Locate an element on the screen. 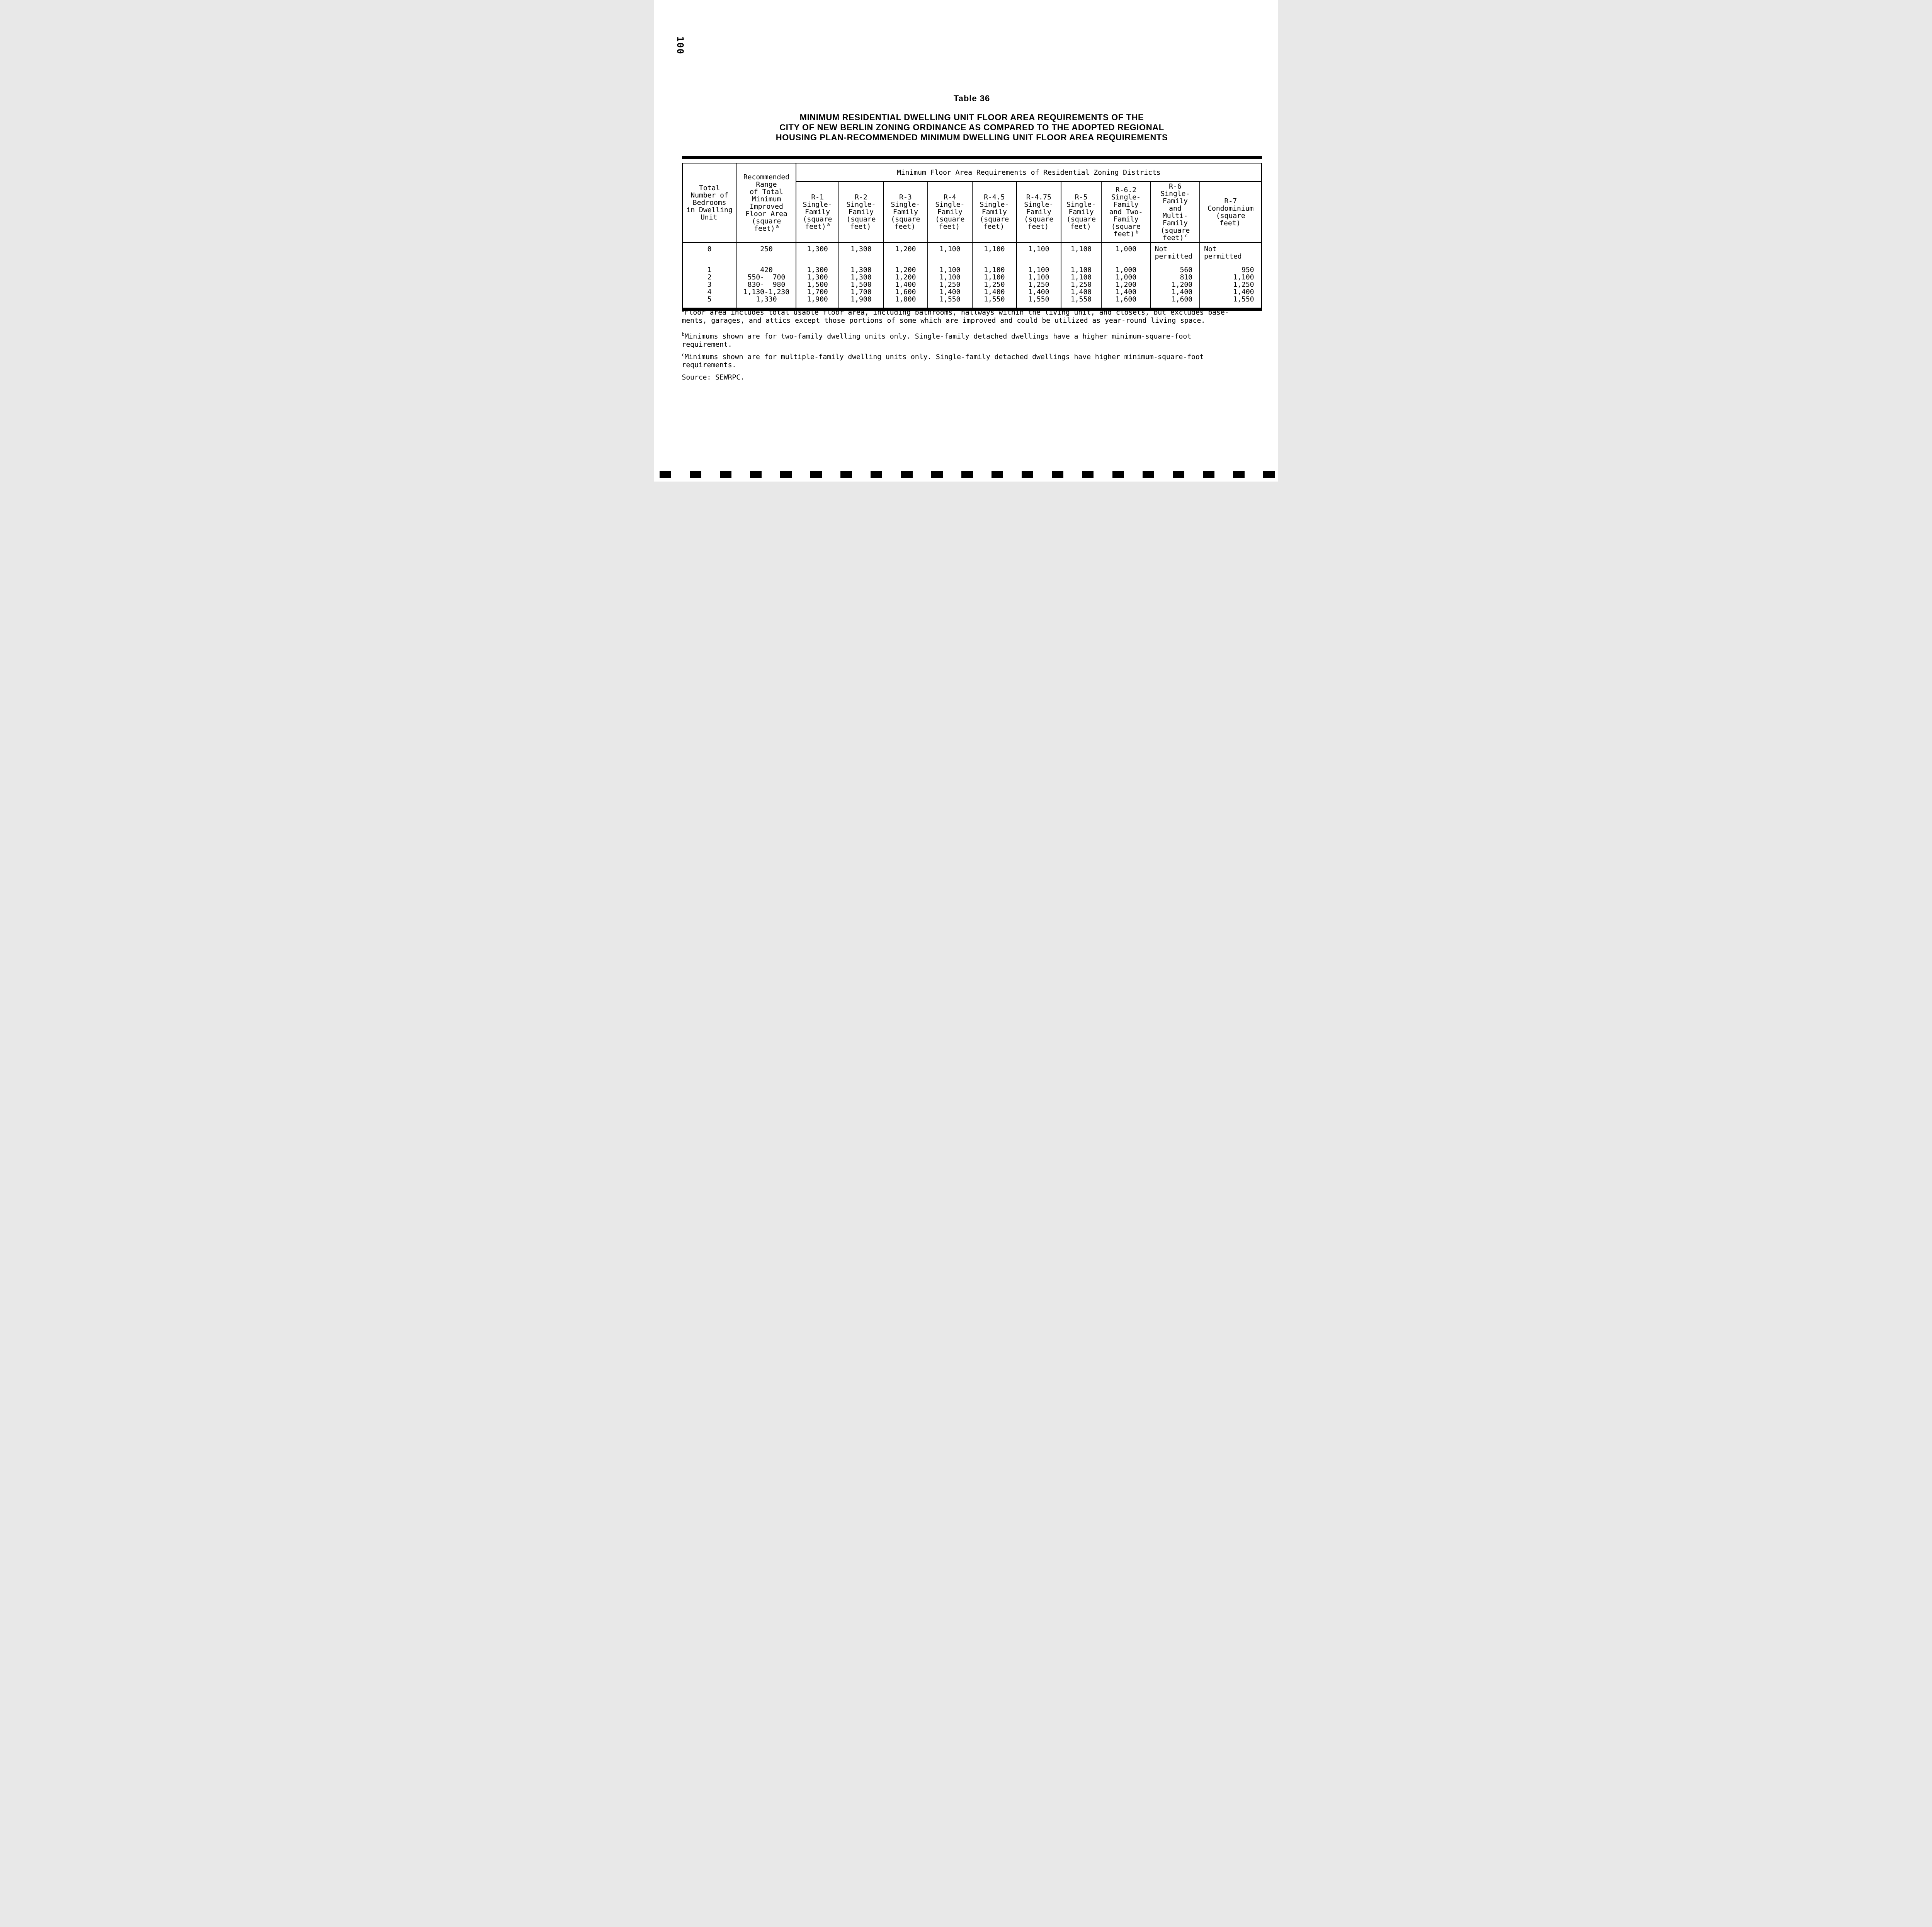  table-cell: 0 is located at coordinates (709, 249).